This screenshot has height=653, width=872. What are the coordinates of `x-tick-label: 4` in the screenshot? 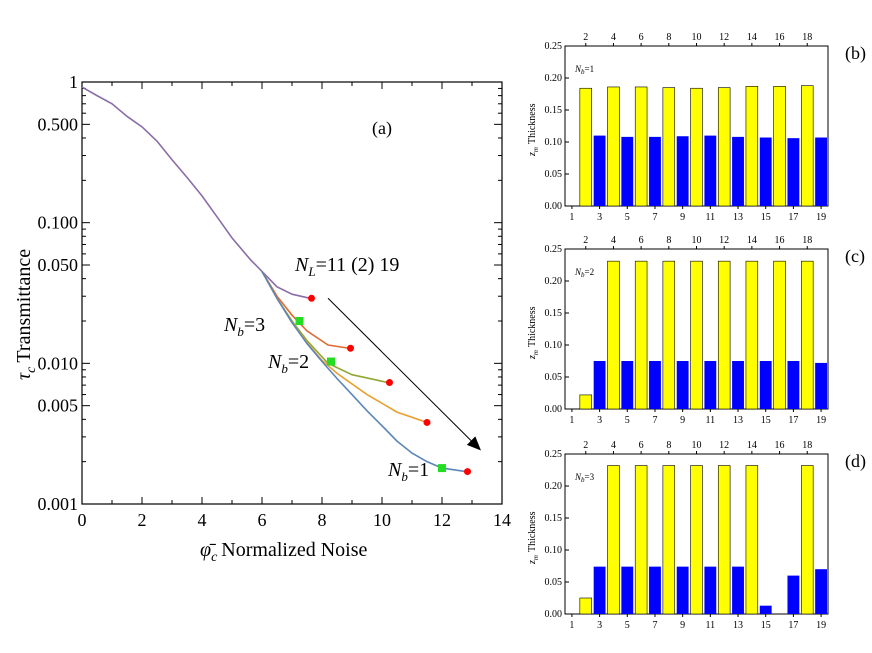 It's located at (202, 520).